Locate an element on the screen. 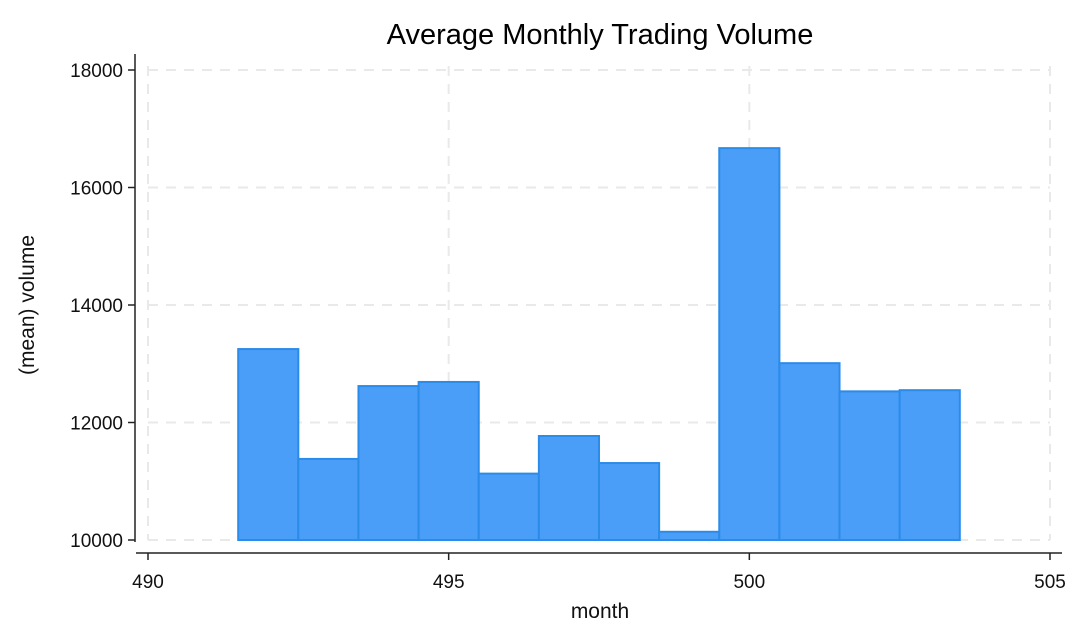 This screenshot has width=1080, height=627. chart-title: Average Monthly Trading Volume is located at coordinates (600, 35).